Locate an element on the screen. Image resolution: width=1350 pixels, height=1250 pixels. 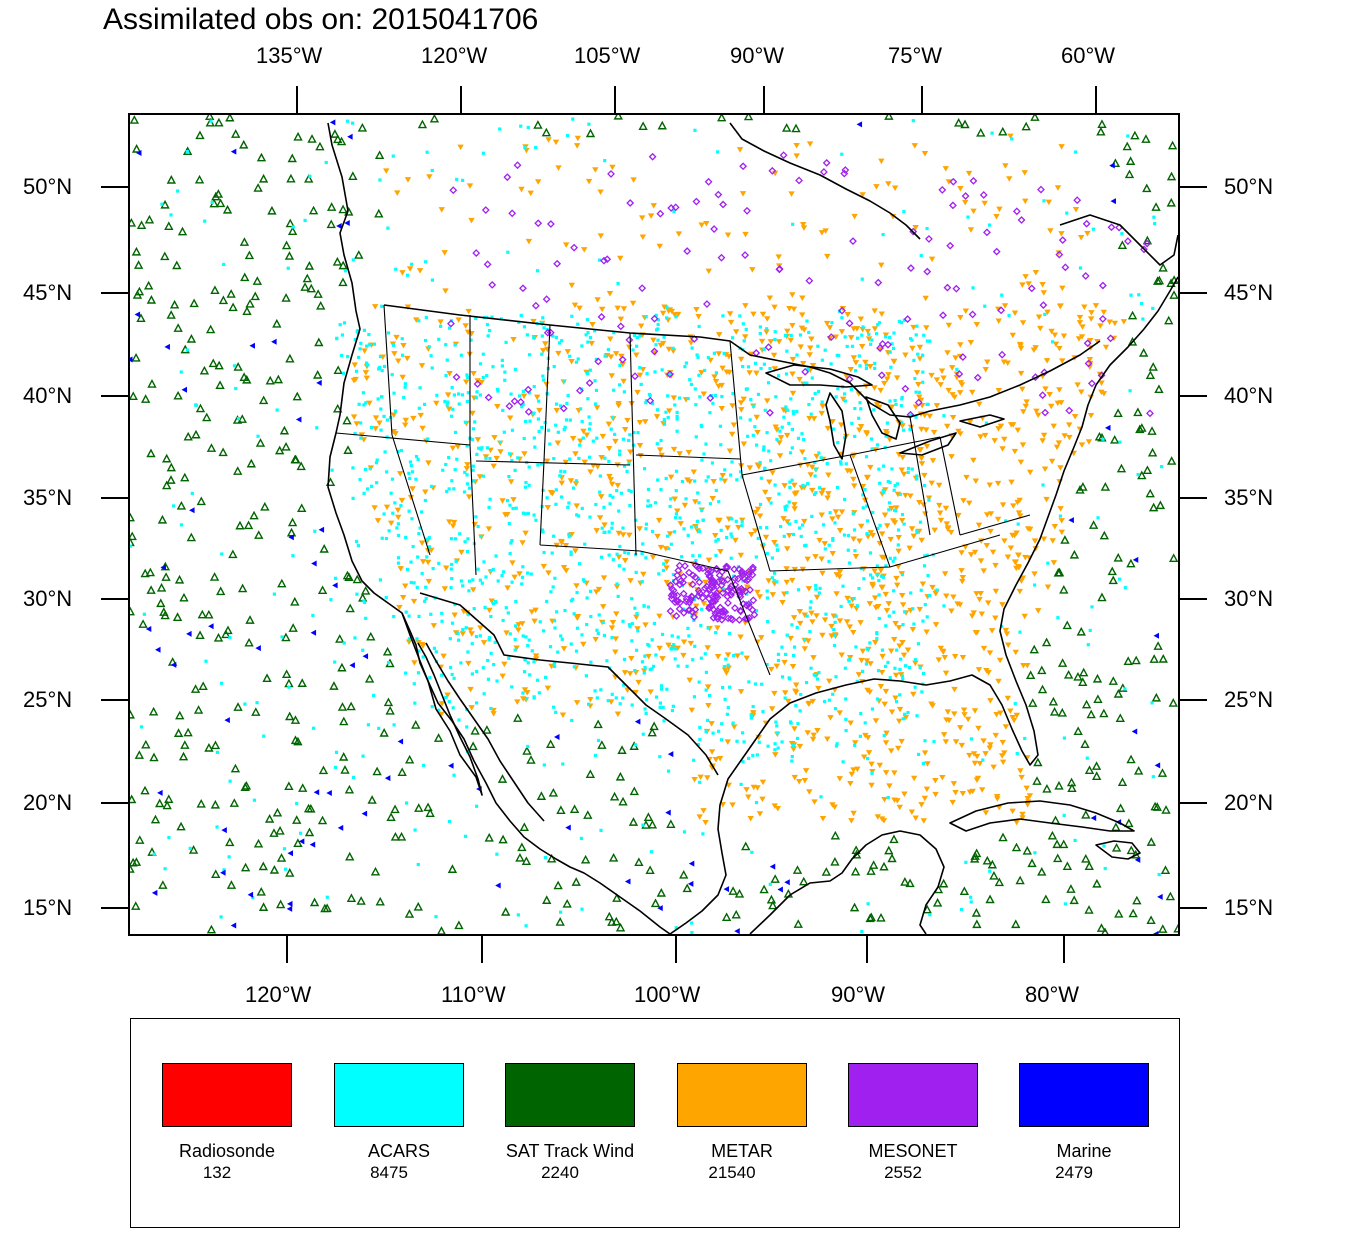
axis-tick is located at coordinates (114, 498).